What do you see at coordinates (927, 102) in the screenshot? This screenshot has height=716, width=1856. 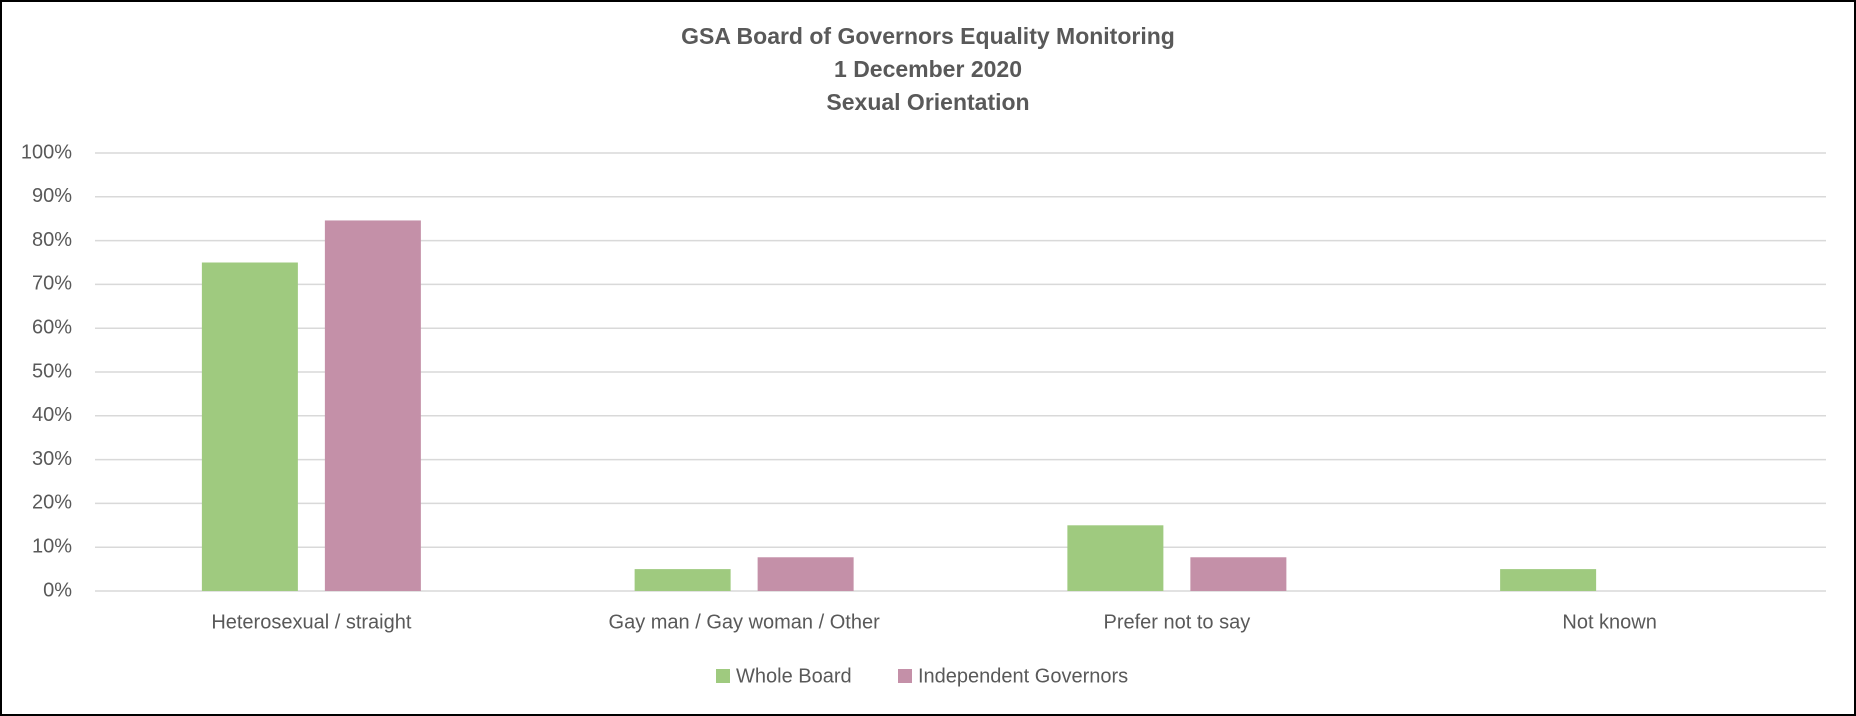 I see `chart-title: Sexual Orientation` at bounding box center [927, 102].